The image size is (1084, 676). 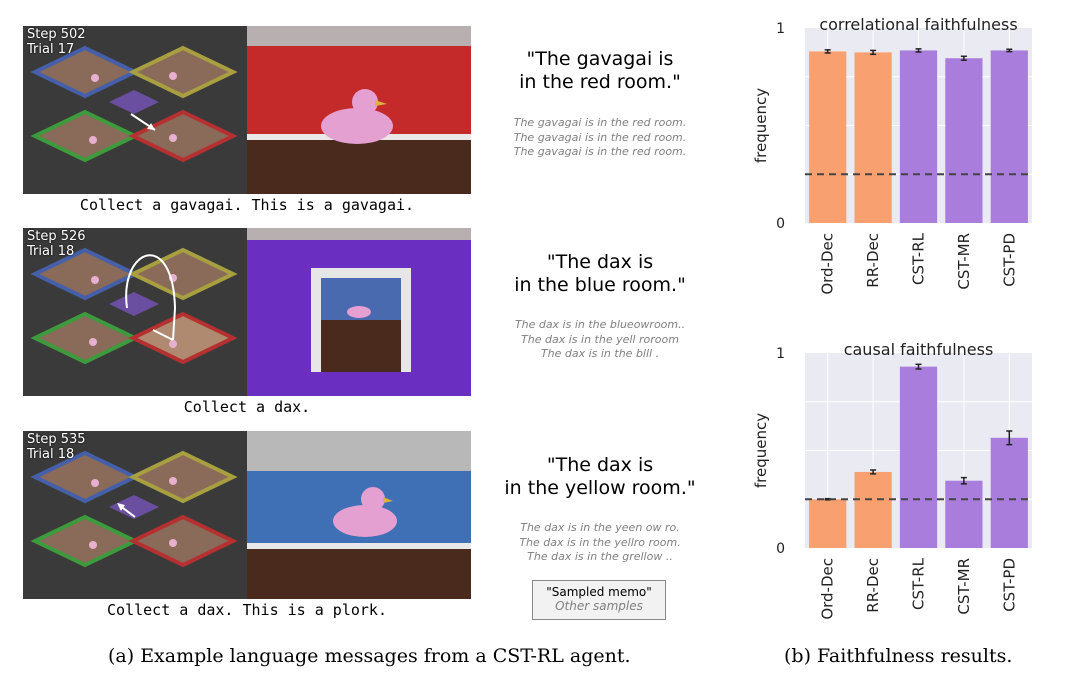 I want to click on hud-readout: Step 502 Trial 17, so click(x=56, y=42).